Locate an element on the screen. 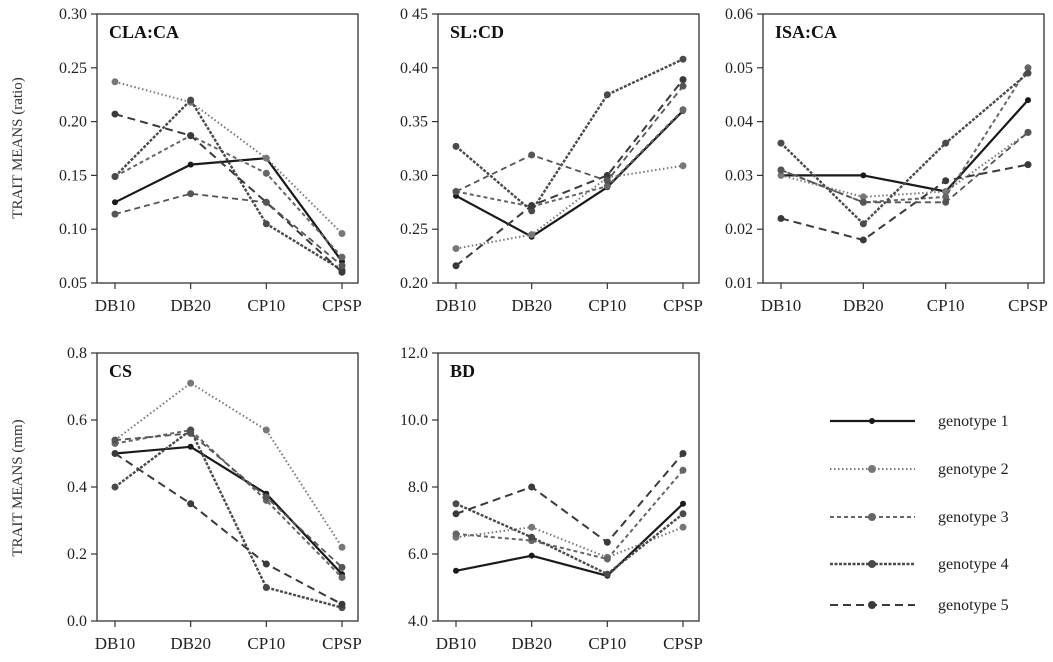 The image size is (1053, 662). y-tick-label: 0.0 is located at coordinates (77, 621).